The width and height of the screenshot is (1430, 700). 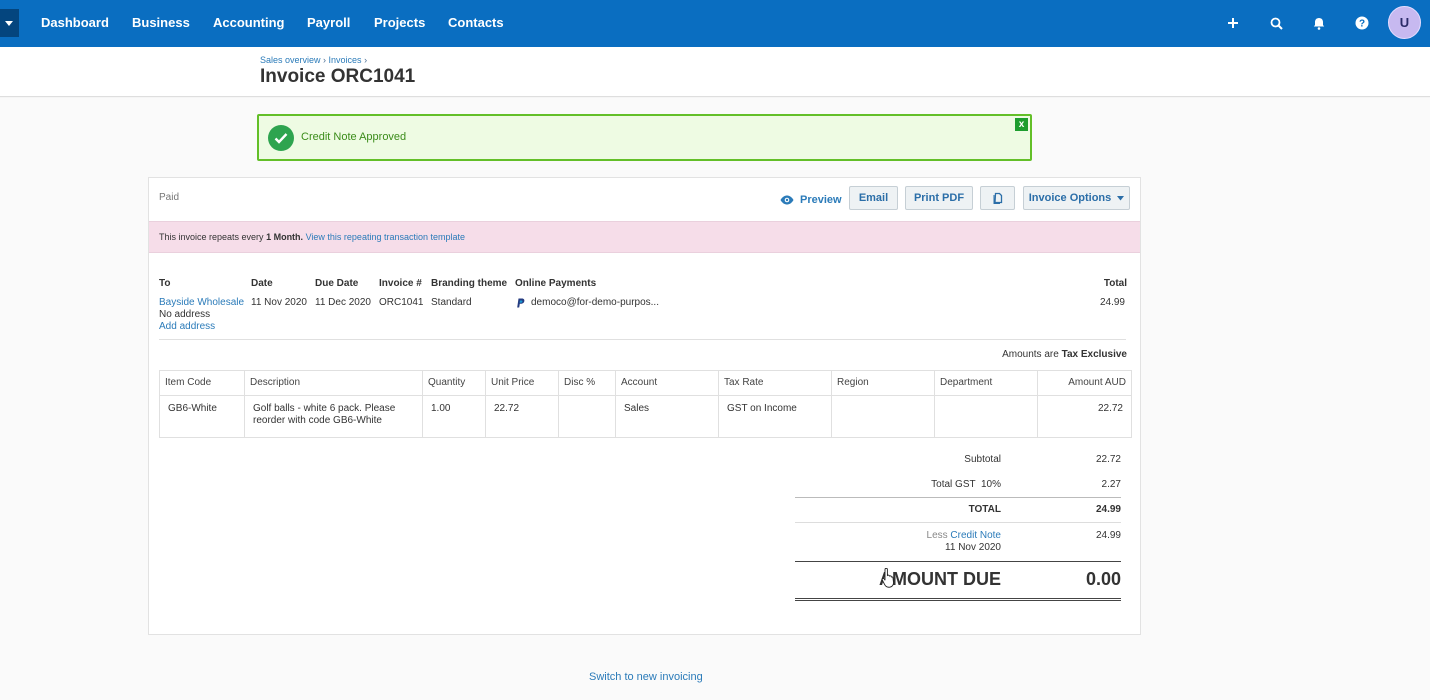 I want to click on description-line-2: reorder with code GB6-White, so click(x=317, y=420).